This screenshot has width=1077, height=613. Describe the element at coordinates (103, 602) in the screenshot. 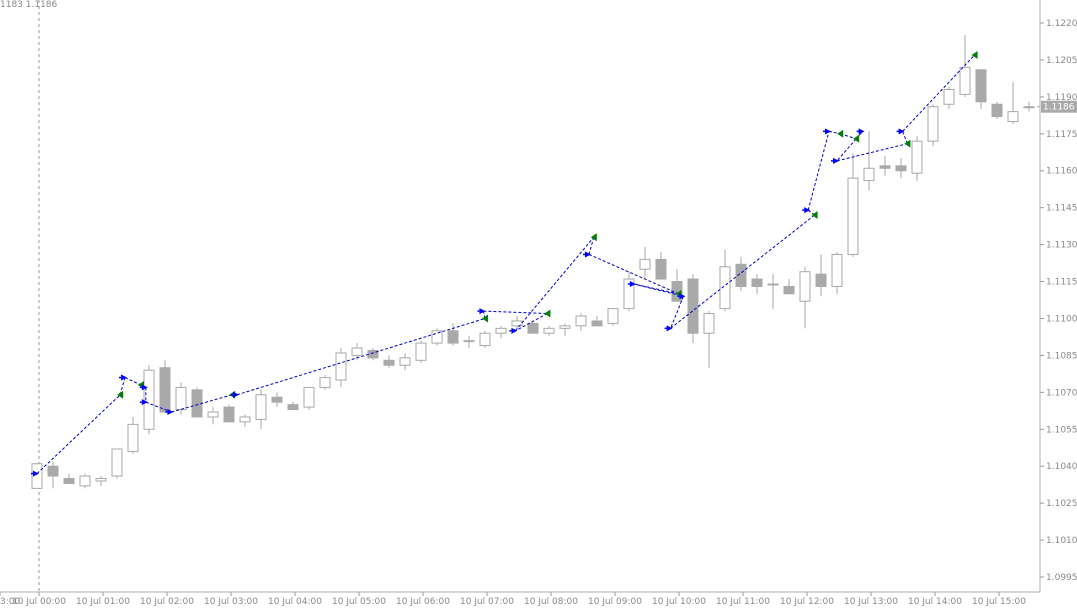

I see `time-tick-label: 10 Jul 01:00` at that location.